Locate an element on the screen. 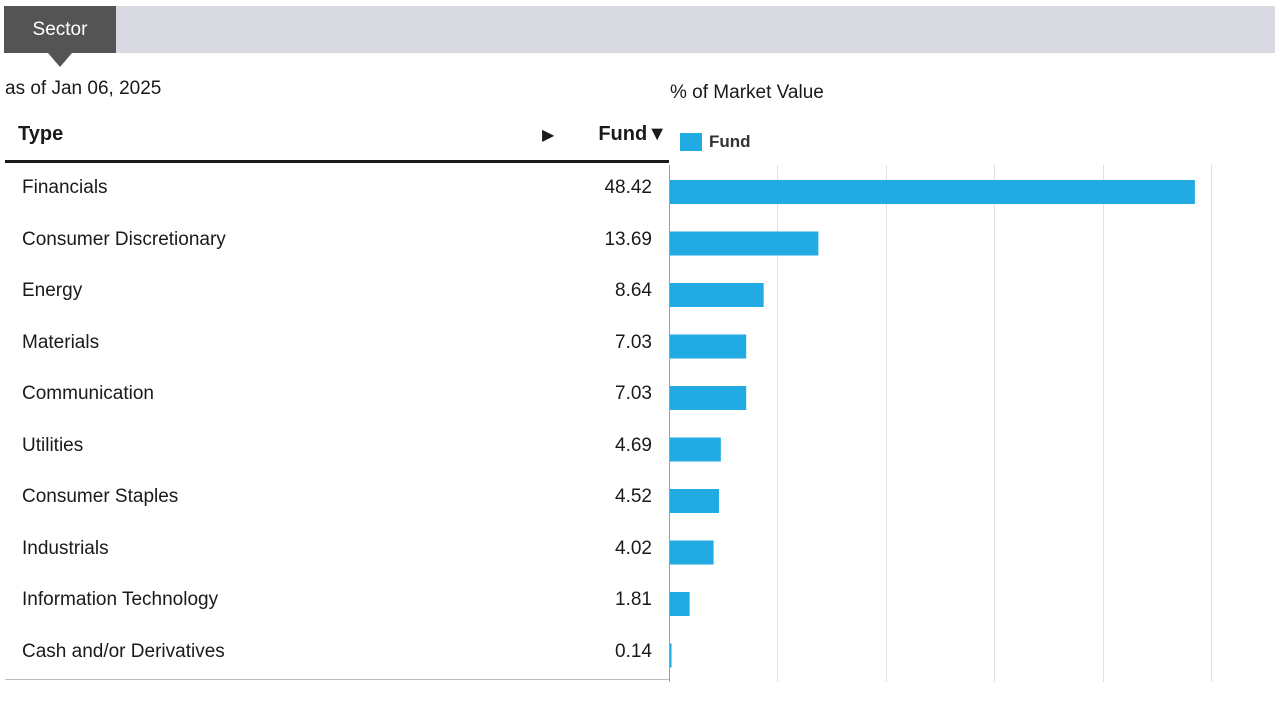  table-bottom-border is located at coordinates (337, 679).